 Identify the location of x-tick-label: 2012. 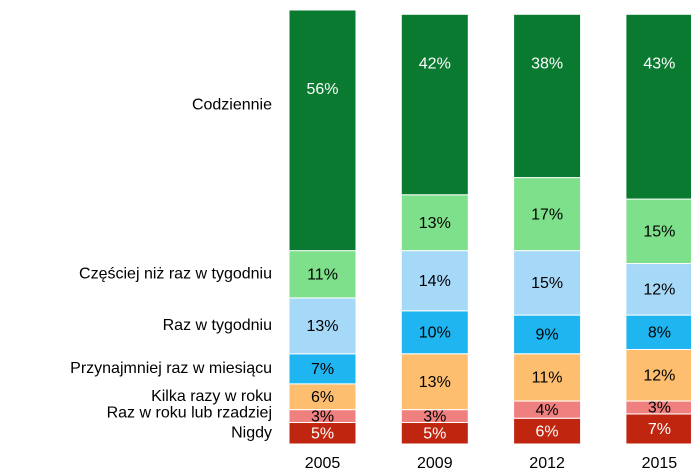
(547, 463).